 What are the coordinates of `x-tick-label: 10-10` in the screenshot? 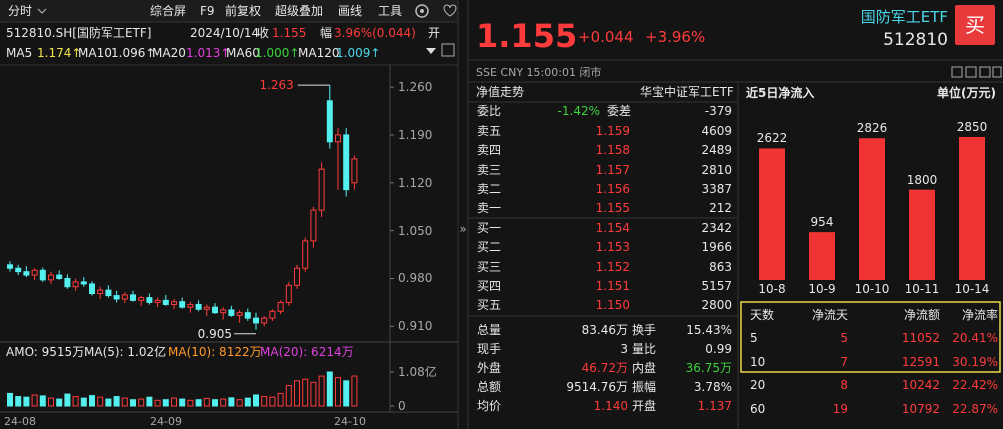 It's located at (872, 289).